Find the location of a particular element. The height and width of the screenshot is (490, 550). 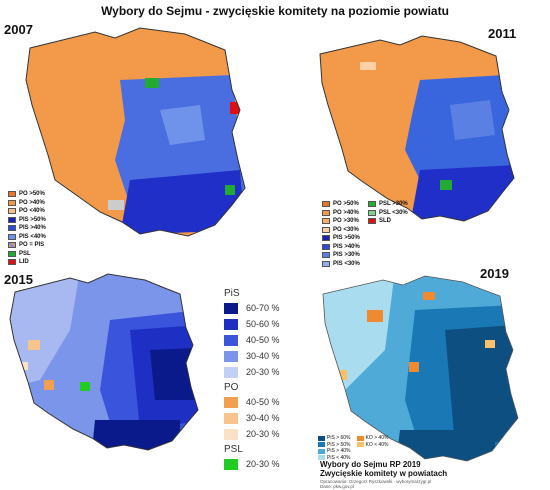

legend-2011-right: PSL >30% PSL <30% SLD is located at coordinates (388, 213).